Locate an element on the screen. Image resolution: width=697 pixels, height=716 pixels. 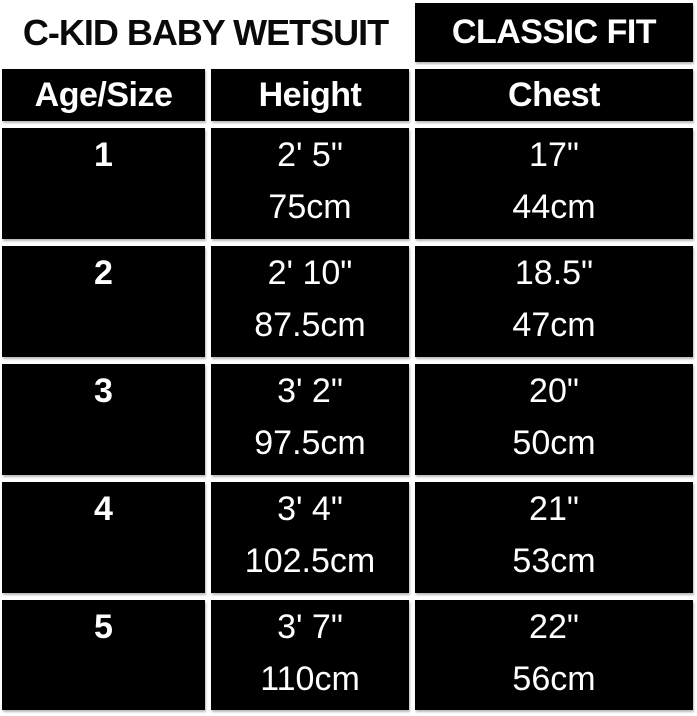
chest-cell: 20" 50cm is located at coordinates (554, 419).